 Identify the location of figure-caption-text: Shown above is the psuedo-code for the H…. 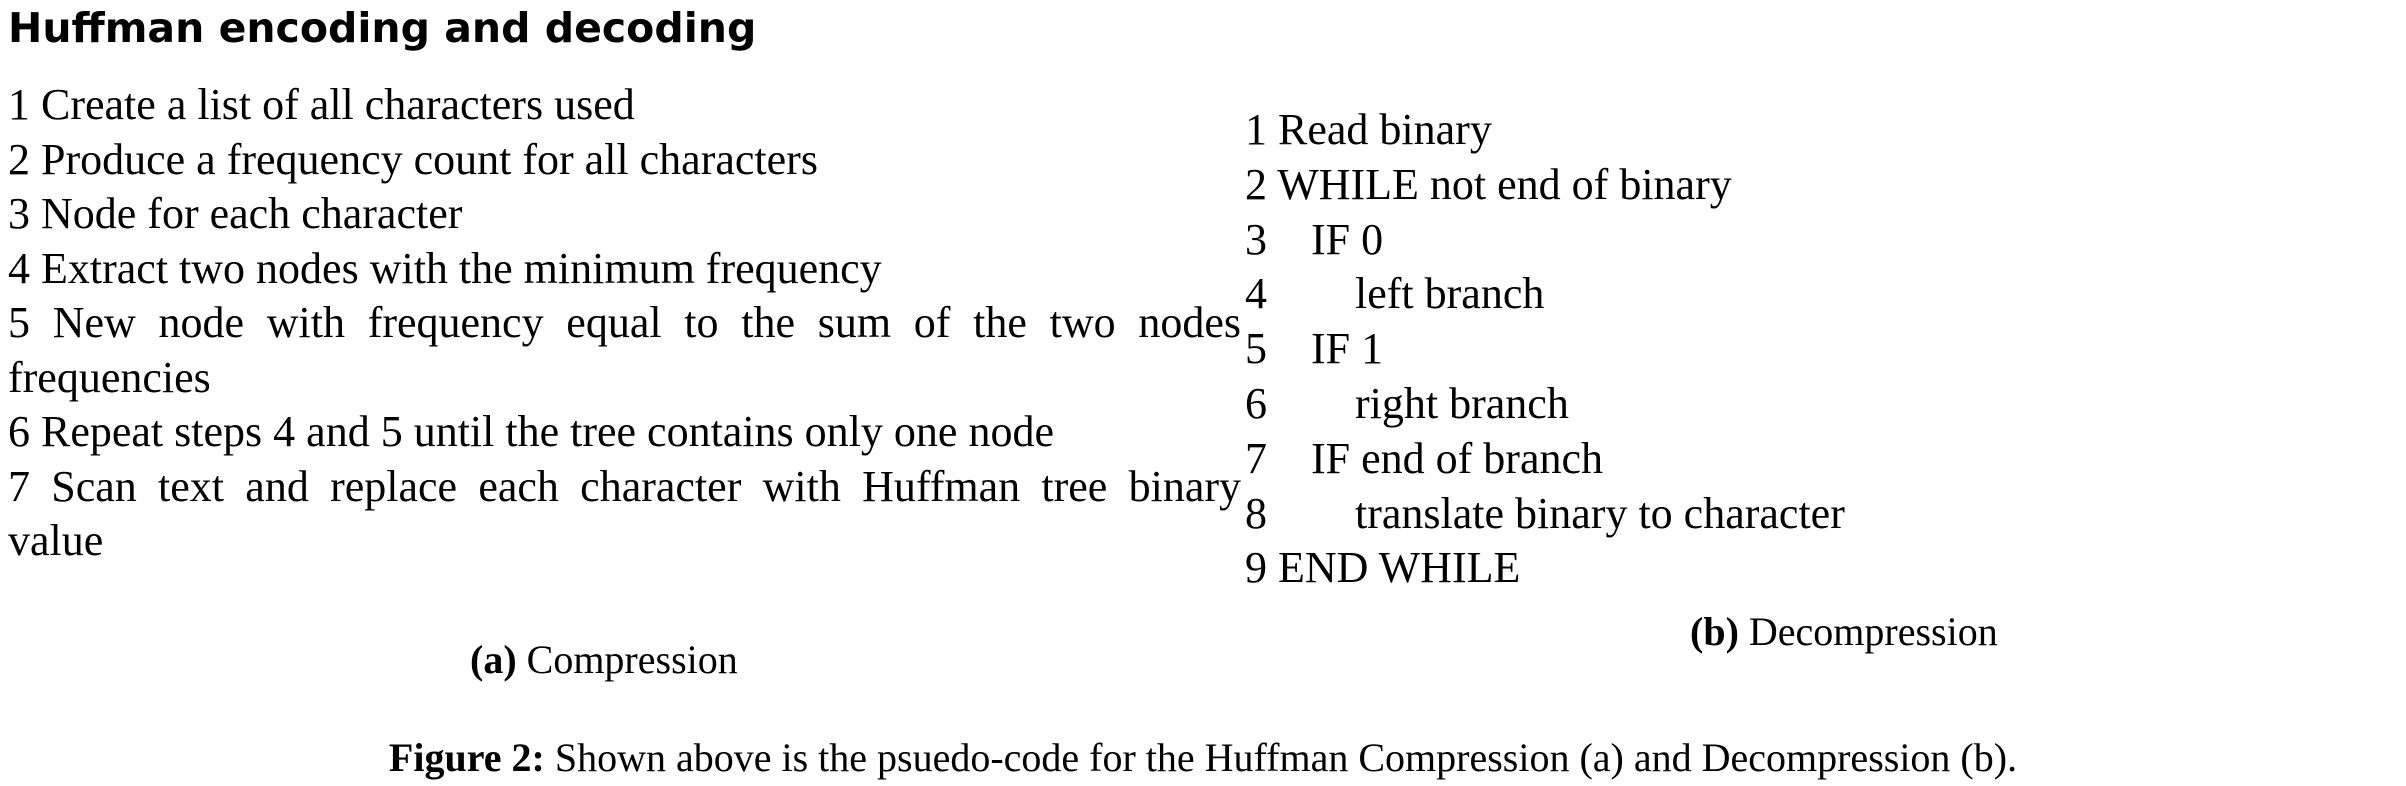
(1286, 757).